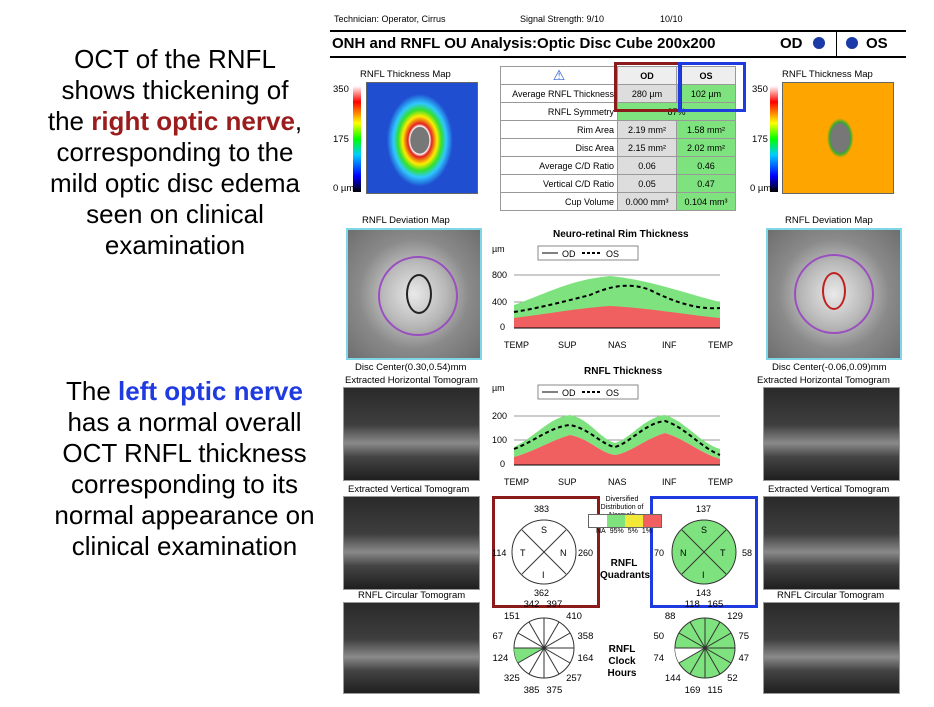 The image size is (934, 707). Describe the element at coordinates (836, 44) in the screenshot. I see `eye-divider` at that location.